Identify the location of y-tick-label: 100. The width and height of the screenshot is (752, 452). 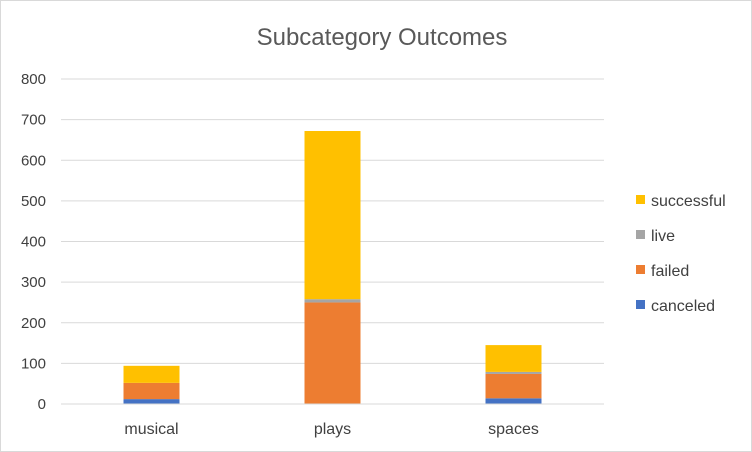
(33, 363).